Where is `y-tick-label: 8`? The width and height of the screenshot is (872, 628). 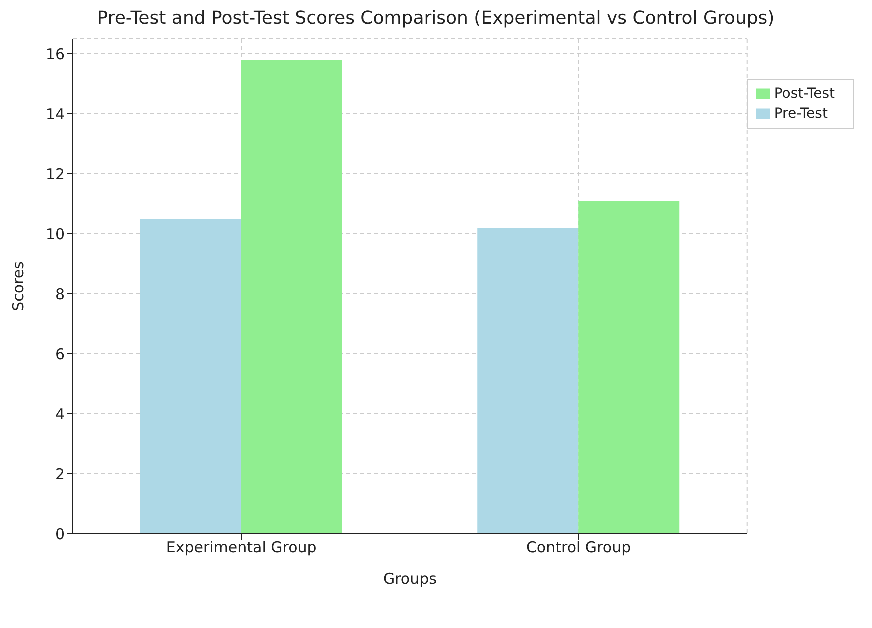
y-tick-label: 8 is located at coordinates (60, 294).